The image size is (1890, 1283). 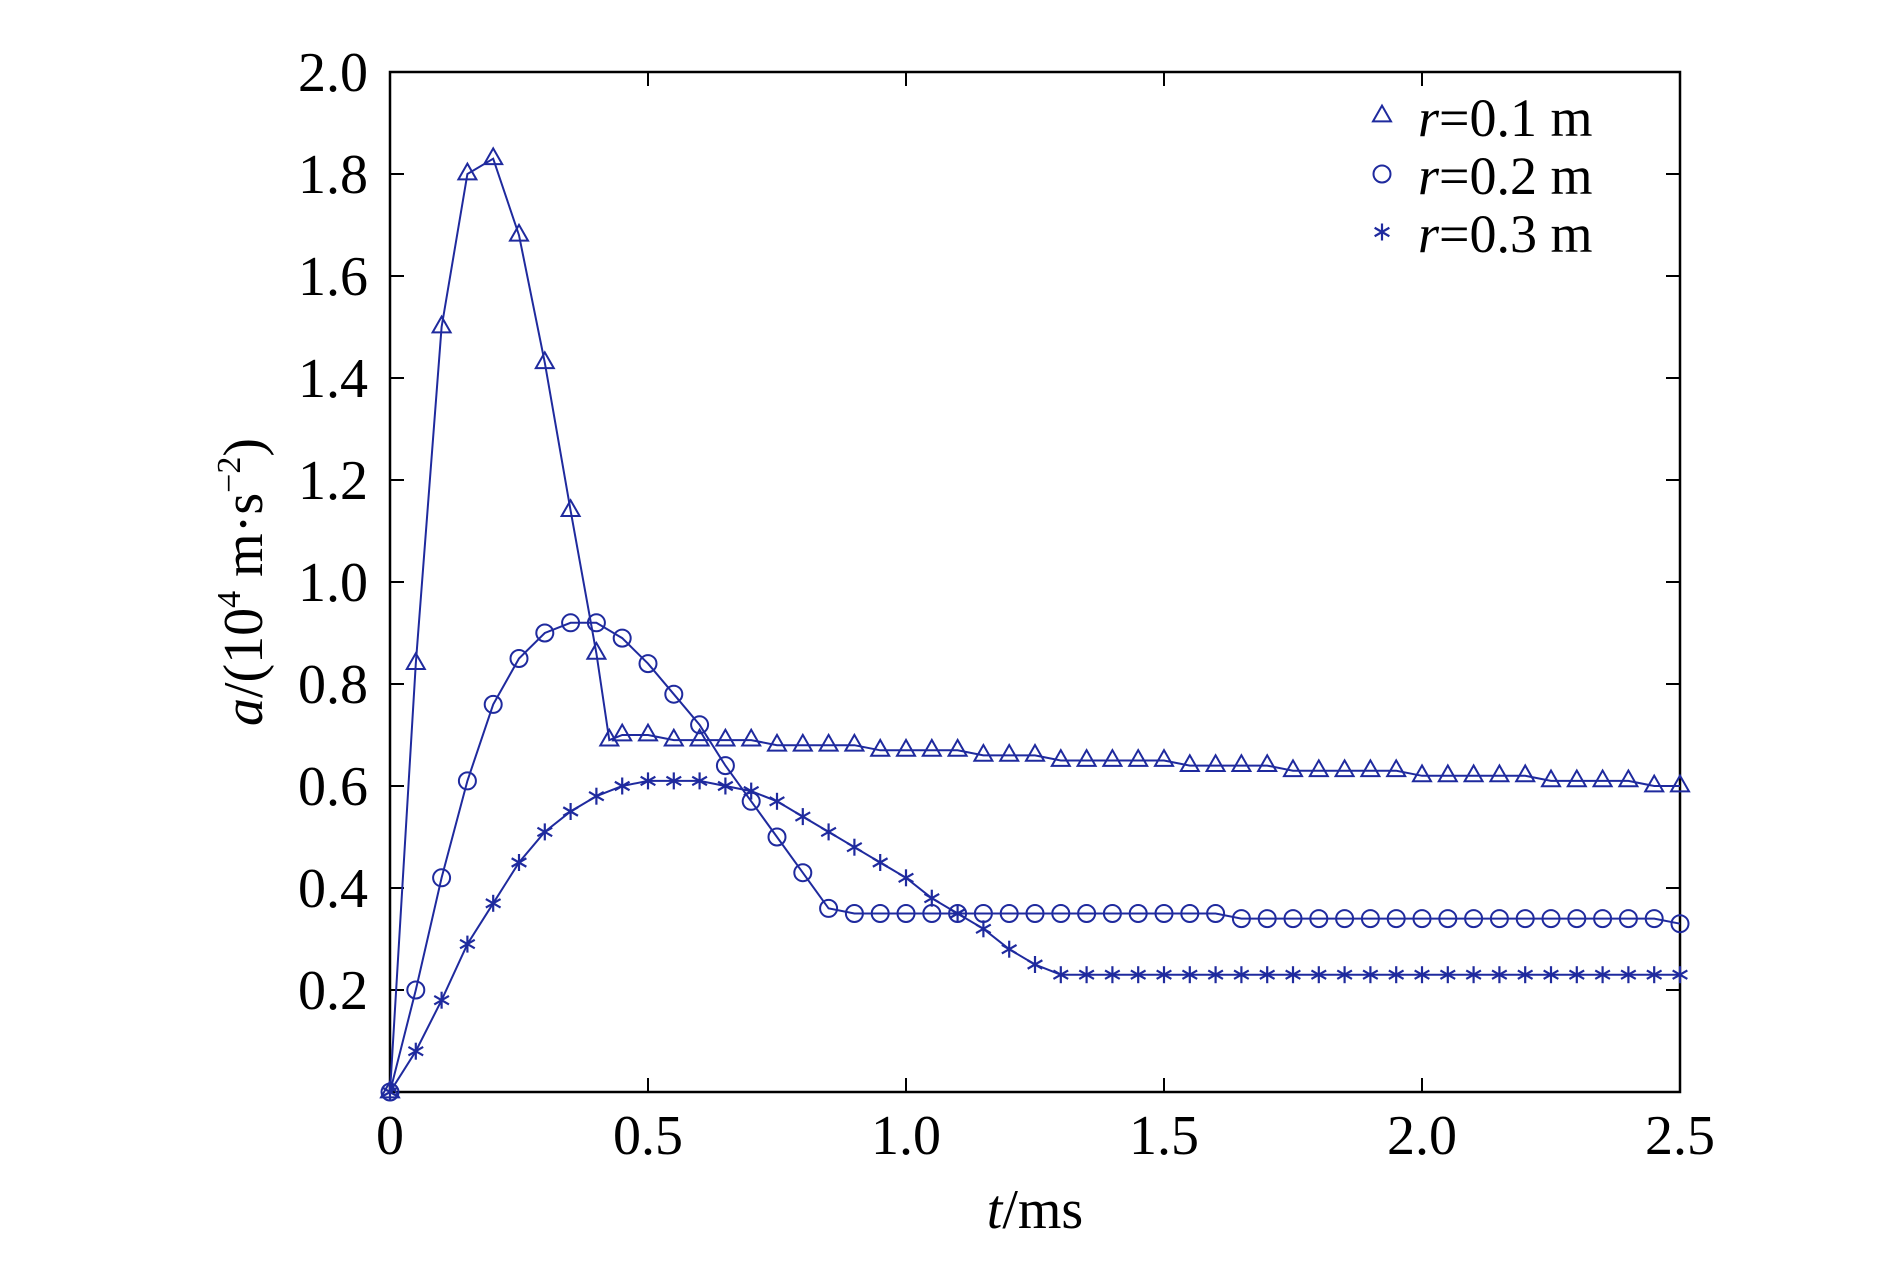 I want to click on legend-label: r=0.3 m, so click(x=1505, y=234).